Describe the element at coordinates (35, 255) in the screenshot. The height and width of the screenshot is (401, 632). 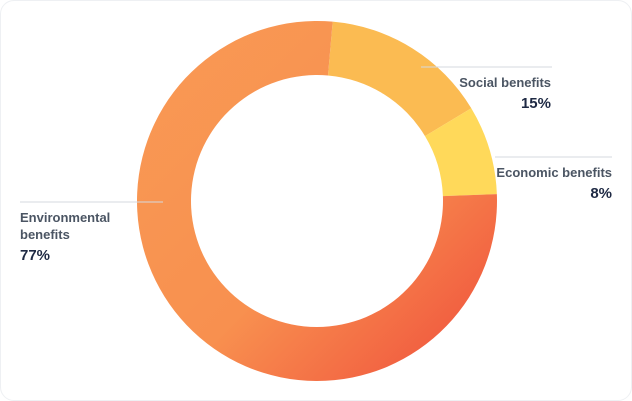
I see `slice-percent: 77%` at that location.